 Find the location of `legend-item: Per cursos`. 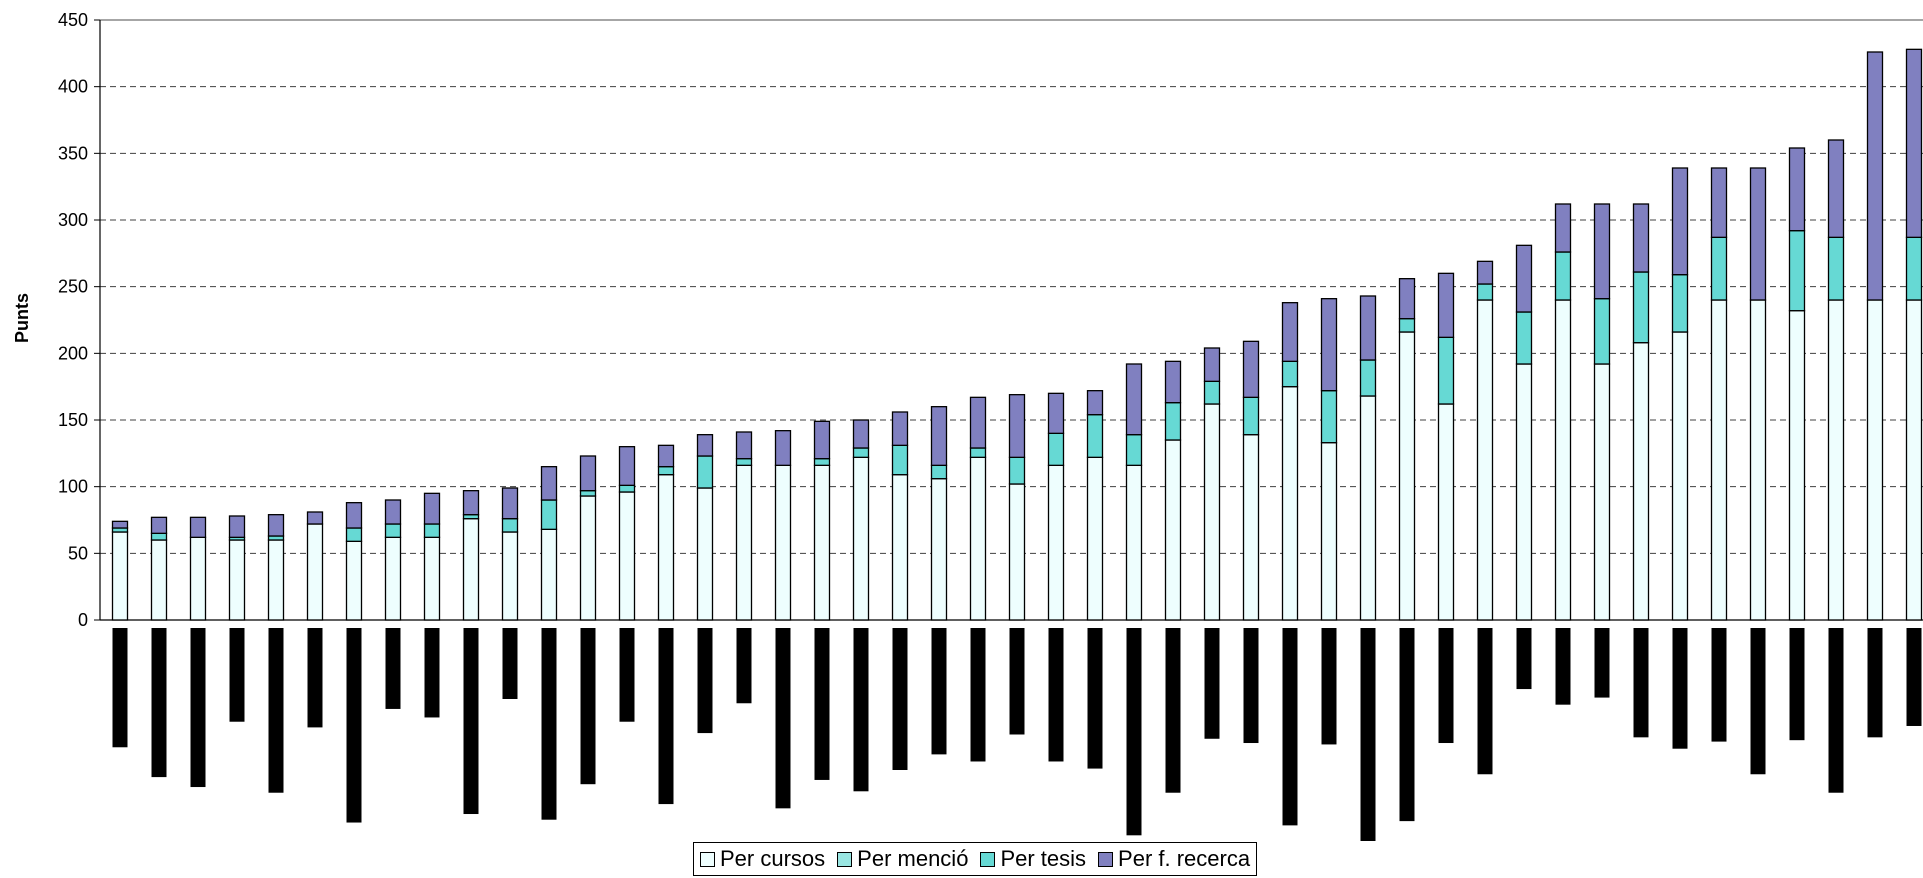

legend-item: Per cursos is located at coordinates (762, 859).